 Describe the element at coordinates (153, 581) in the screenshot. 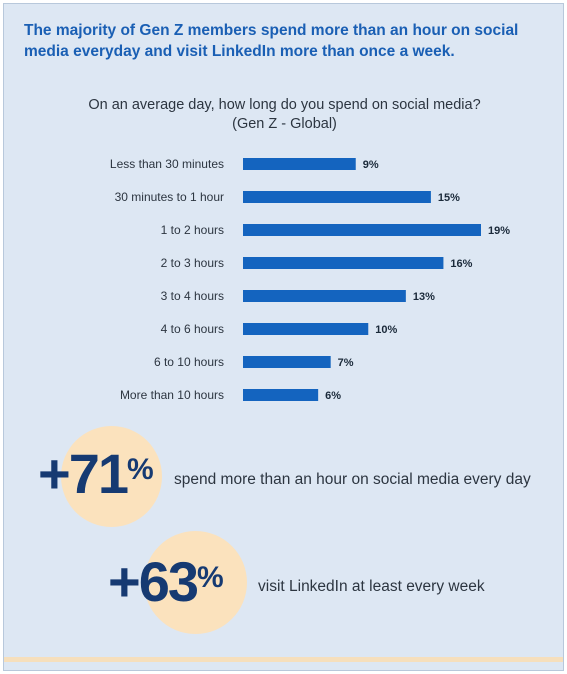

I see `stat-number-value: +63` at that location.